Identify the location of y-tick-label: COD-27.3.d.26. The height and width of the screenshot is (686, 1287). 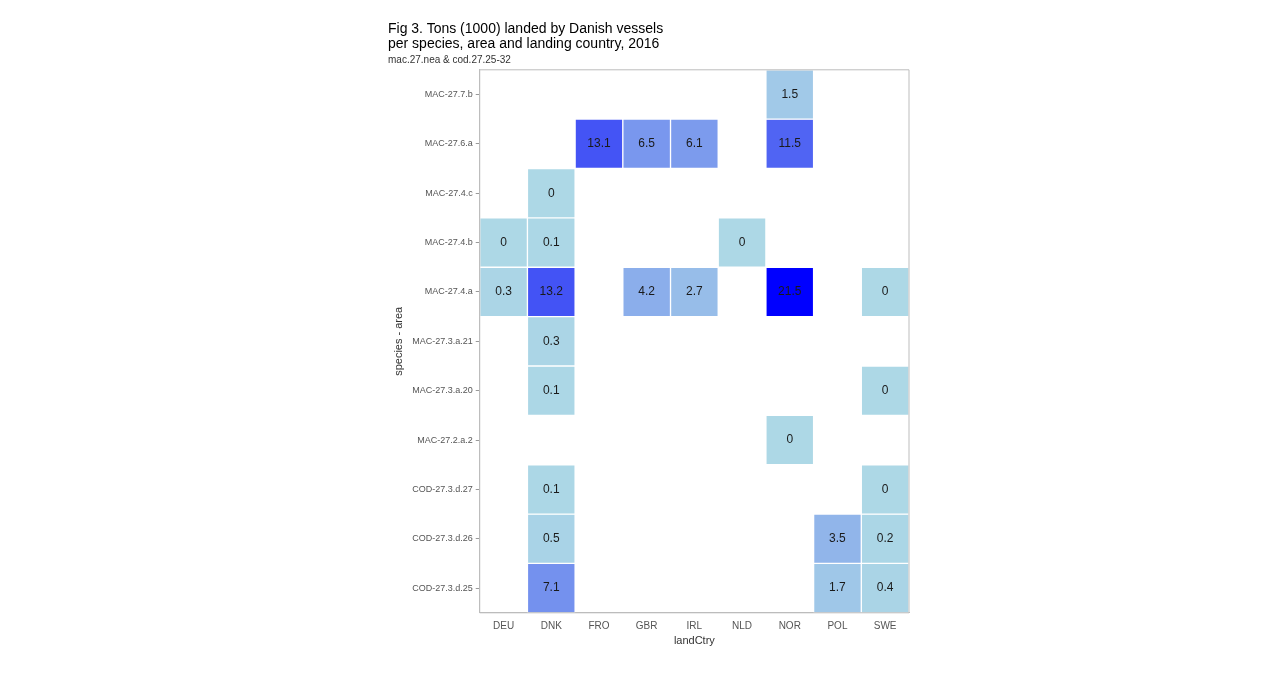
(442, 538).